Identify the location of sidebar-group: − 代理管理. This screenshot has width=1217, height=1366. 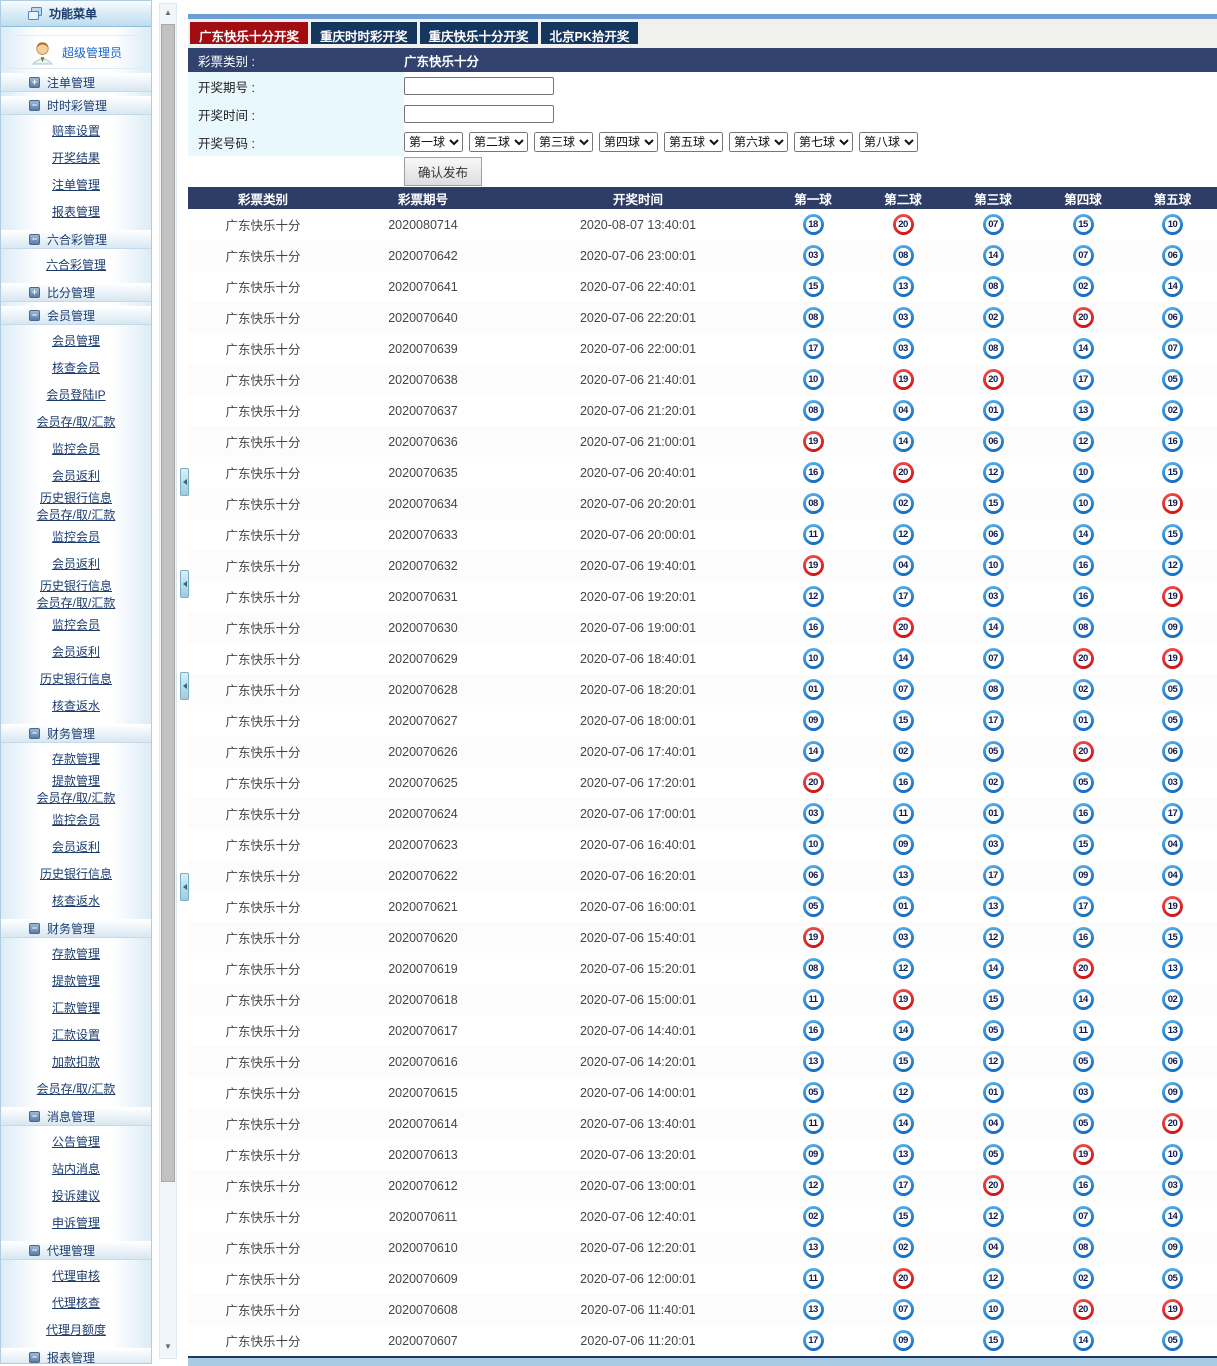
(76, 1250).